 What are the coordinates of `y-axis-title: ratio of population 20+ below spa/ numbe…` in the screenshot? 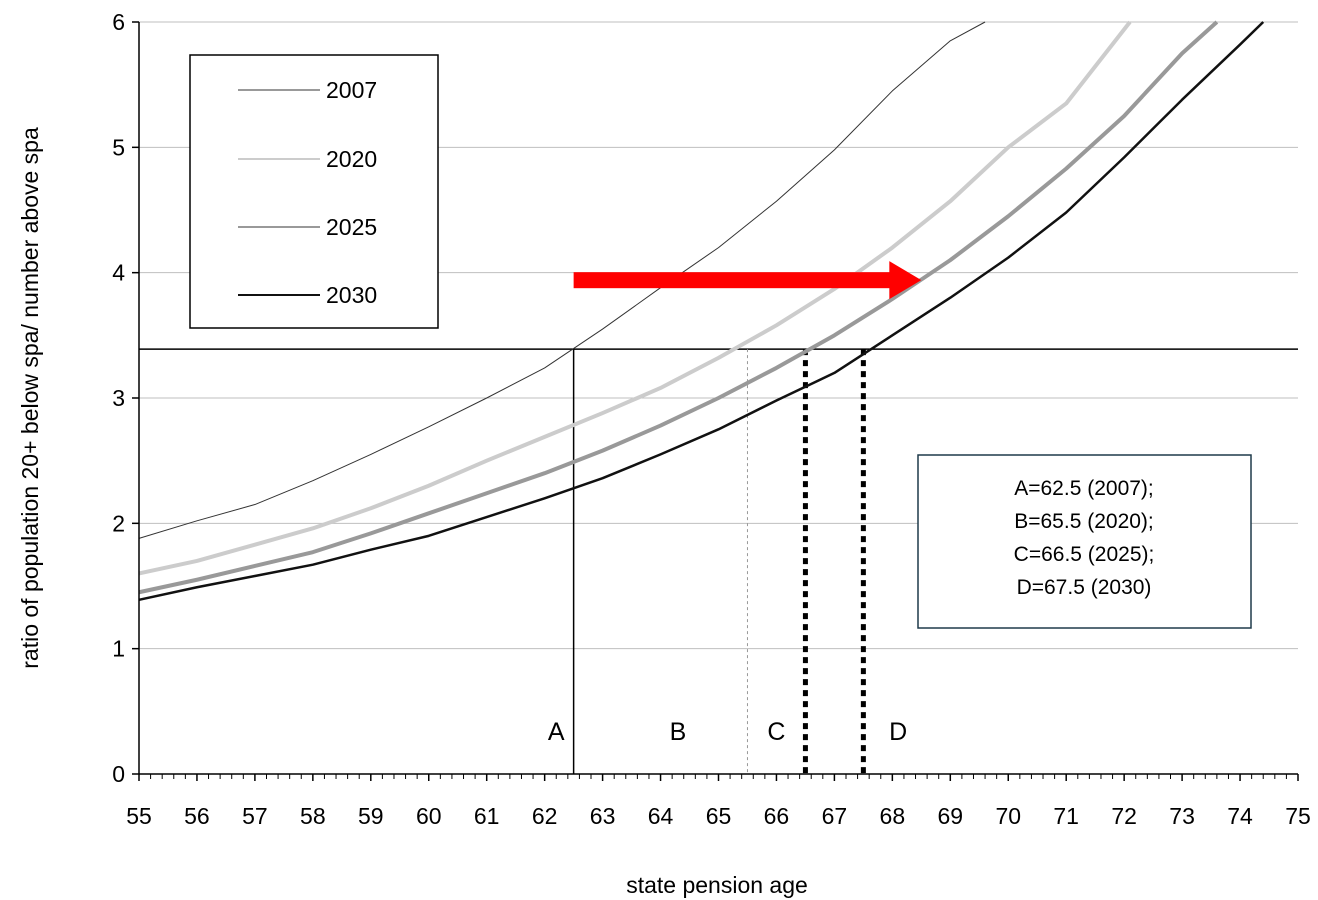 It's located at (30, 398).